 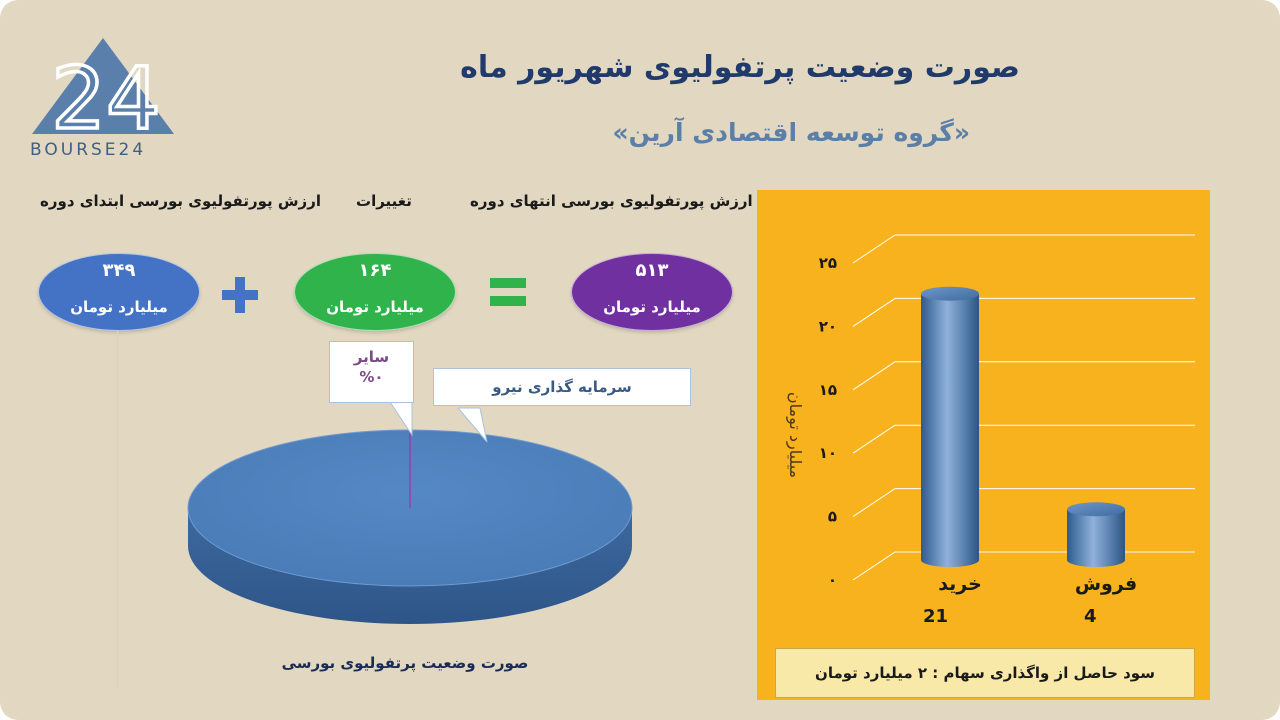 What do you see at coordinates (791, 132) in the screenshot?
I see `page-subtitle: «گروه توسعه اقتصادی آرین»` at bounding box center [791, 132].